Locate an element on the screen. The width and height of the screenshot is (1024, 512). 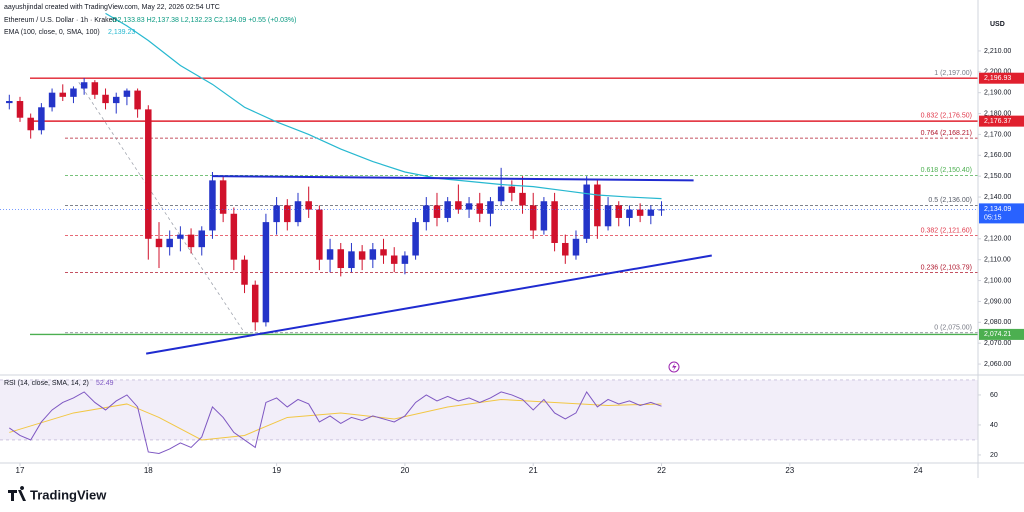
symbol: Ethereum / U.S. Dollar · 1h · Kraken is located at coordinates (60, 20).